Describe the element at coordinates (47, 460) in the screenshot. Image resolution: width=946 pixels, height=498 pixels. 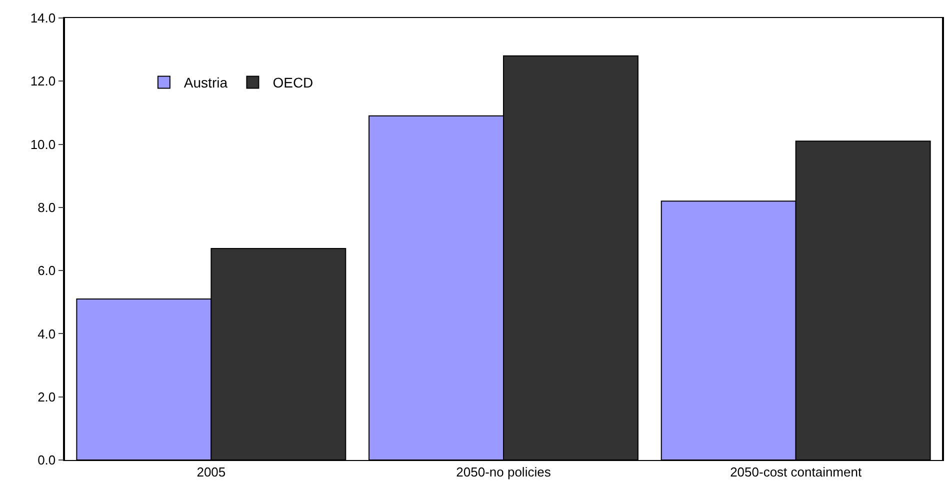
I see `y-tick-label: 0.0` at that location.